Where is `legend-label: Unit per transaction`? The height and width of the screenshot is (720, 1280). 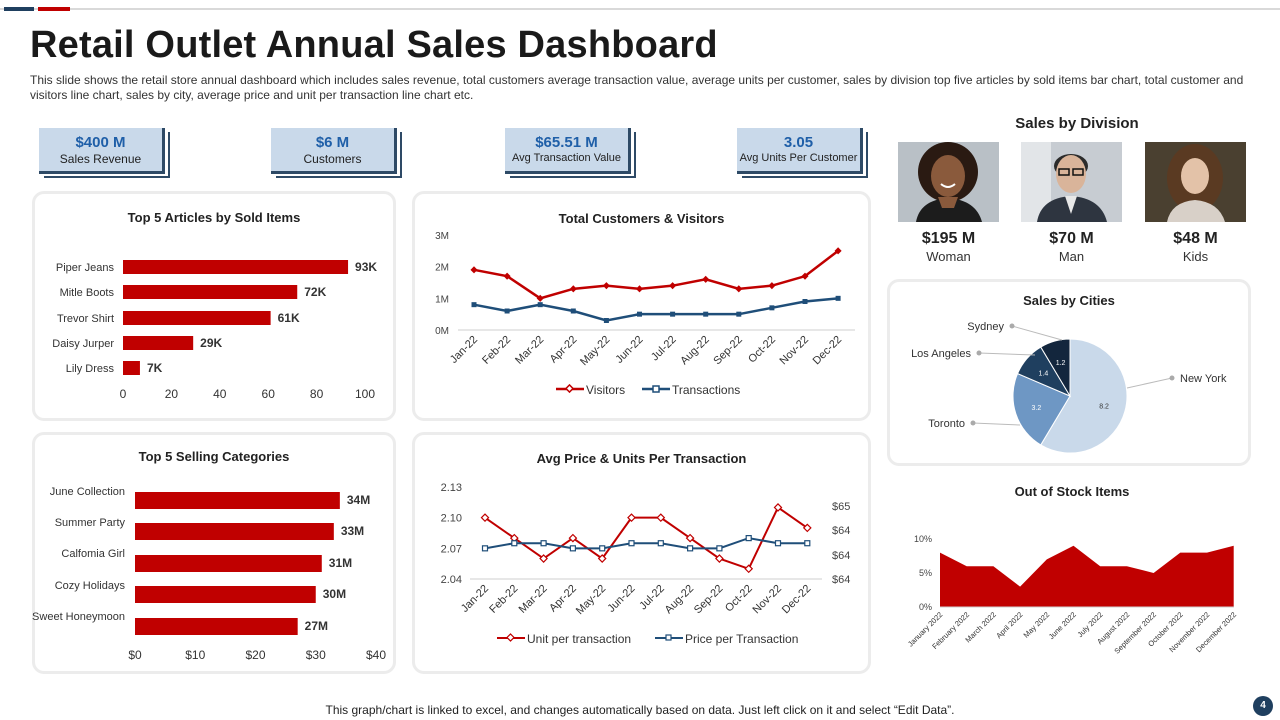
legend-label: Unit per transaction is located at coordinates (579, 639).